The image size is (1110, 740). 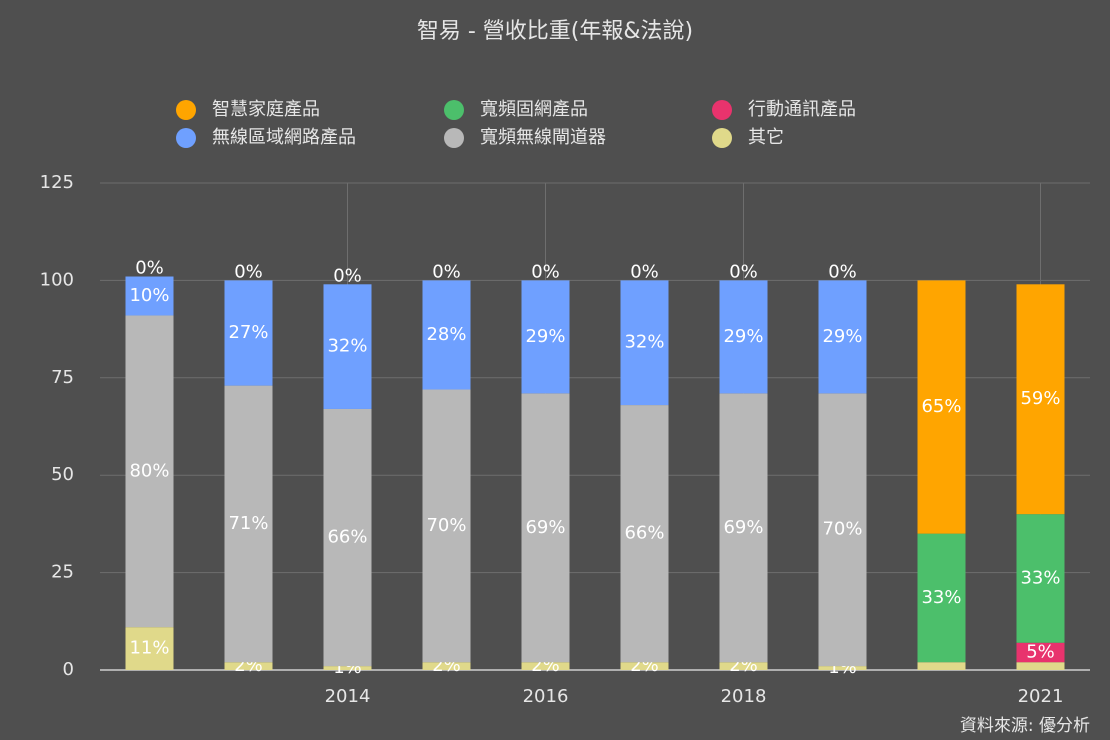 What do you see at coordinates (57, 279) in the screenshot?
I see `y-tick-label: 100` at bounding box center [57, 279].